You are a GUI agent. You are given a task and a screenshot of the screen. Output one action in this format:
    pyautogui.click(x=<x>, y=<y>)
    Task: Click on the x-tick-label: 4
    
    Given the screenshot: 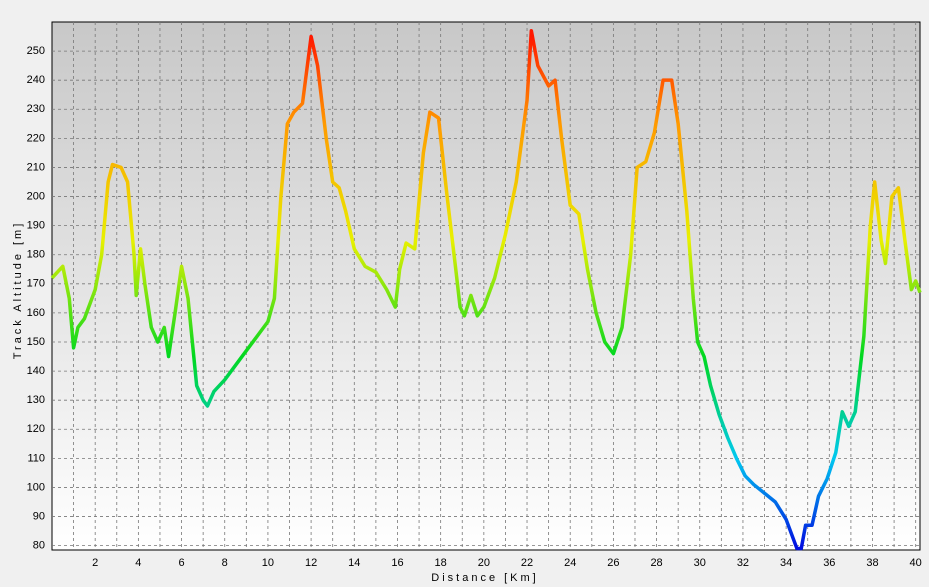 What is the action you would take?
    pyautogui.click(x=138, y=563)
    